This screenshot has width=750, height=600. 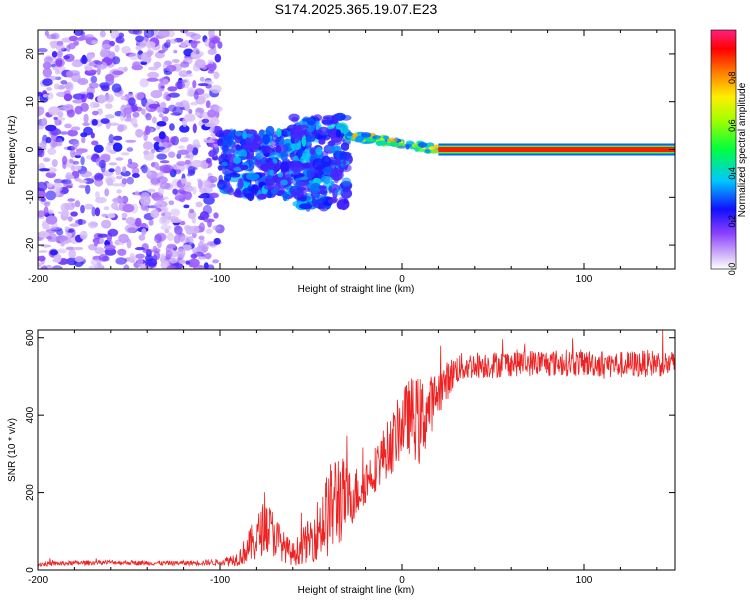 What do you see at coordinates (220, 279) in the screenshot?
I see `heatmap-xtick-label: -100` at bounding box center [220, 279].